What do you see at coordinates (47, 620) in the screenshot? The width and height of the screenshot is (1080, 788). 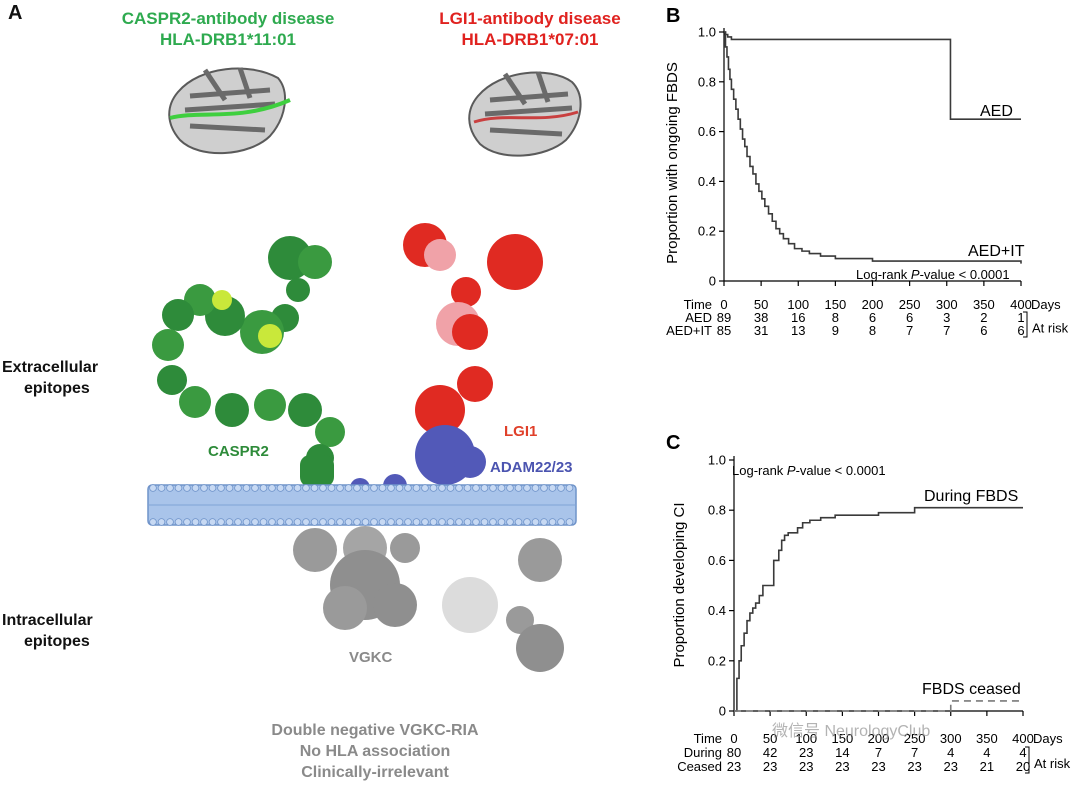 I see `intracellular-line1: Intracellular` at bounding box center [47, 620].